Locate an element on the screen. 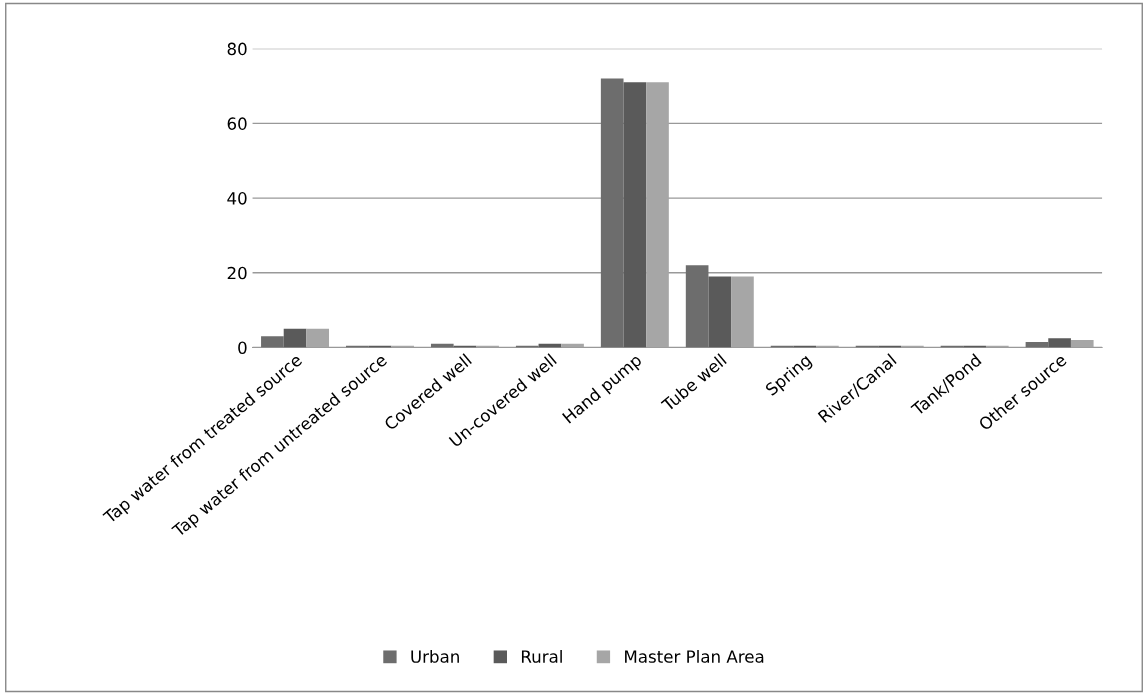 The image size is (1148, 695). legend-label: Urban is located at coordinates (435, 656).